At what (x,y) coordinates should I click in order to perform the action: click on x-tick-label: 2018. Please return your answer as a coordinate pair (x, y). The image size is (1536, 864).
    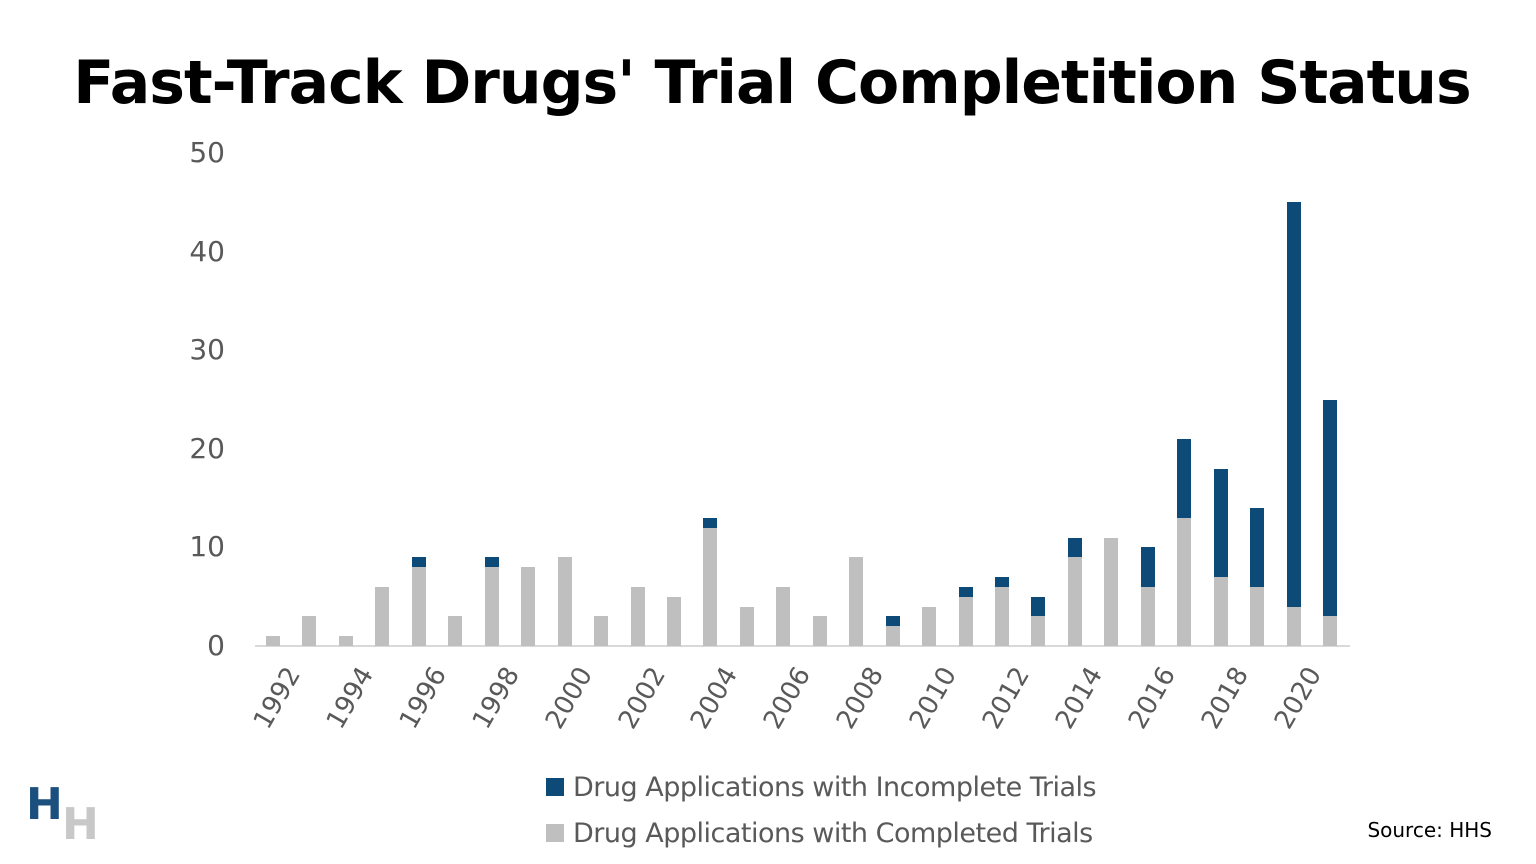
    Looking at the image, I should click on (1225, 698).